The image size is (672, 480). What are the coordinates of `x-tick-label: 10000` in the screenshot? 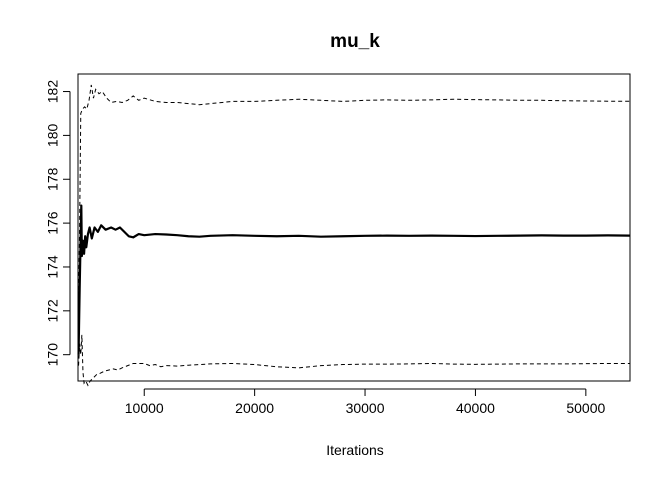 It's located at (144, 408).